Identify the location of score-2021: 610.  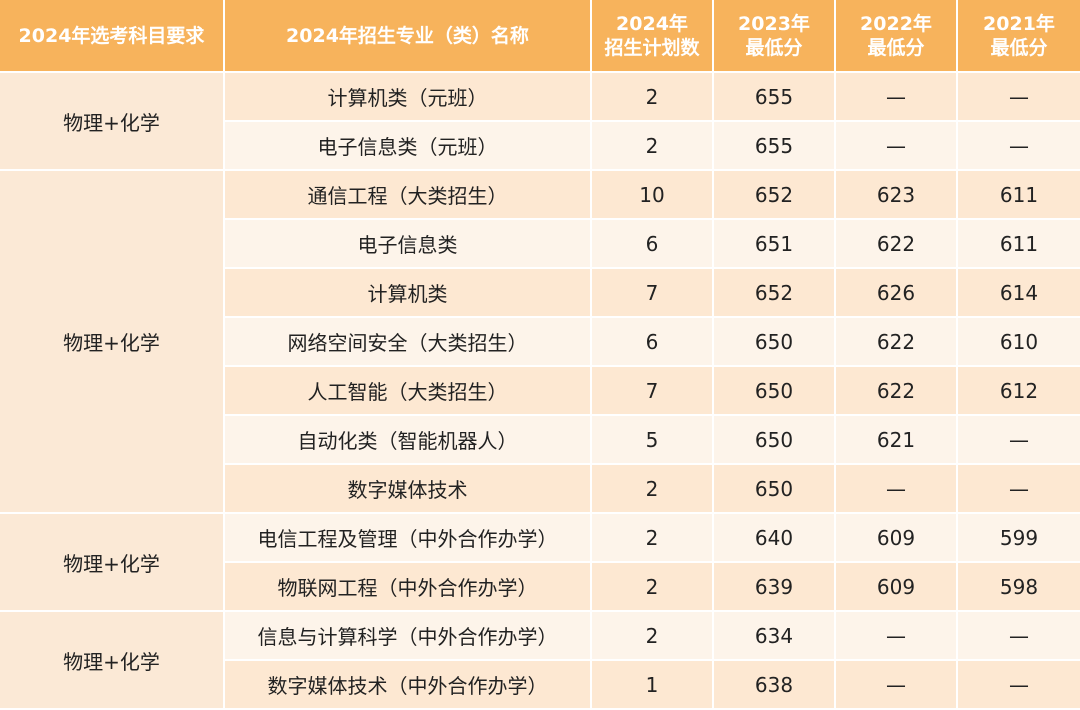
(1018, 342).